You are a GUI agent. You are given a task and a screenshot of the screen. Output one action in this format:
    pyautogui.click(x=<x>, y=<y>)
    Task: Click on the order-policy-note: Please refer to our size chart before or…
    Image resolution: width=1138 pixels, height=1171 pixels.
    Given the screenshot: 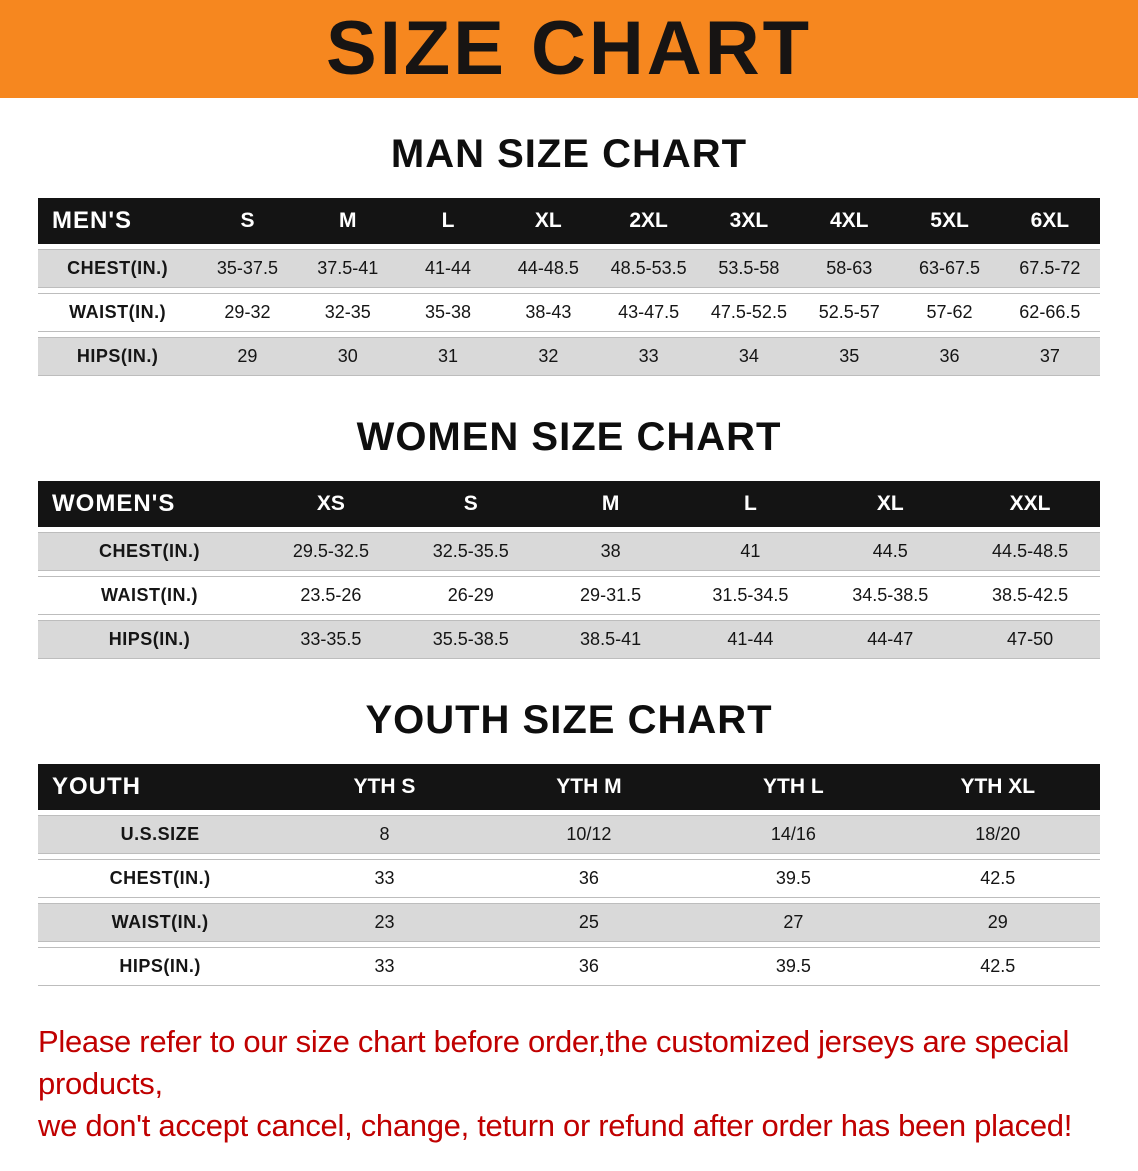 What is the action you would take?
    pyautogui.click(x=569, y=1084)
    